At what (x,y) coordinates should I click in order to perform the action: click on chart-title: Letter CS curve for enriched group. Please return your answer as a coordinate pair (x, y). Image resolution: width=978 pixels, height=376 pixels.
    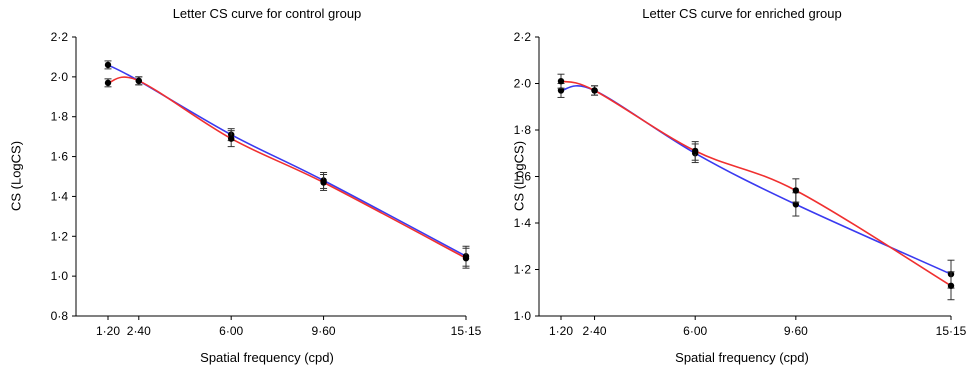
    Looking at the image, I should click on (742, 13).